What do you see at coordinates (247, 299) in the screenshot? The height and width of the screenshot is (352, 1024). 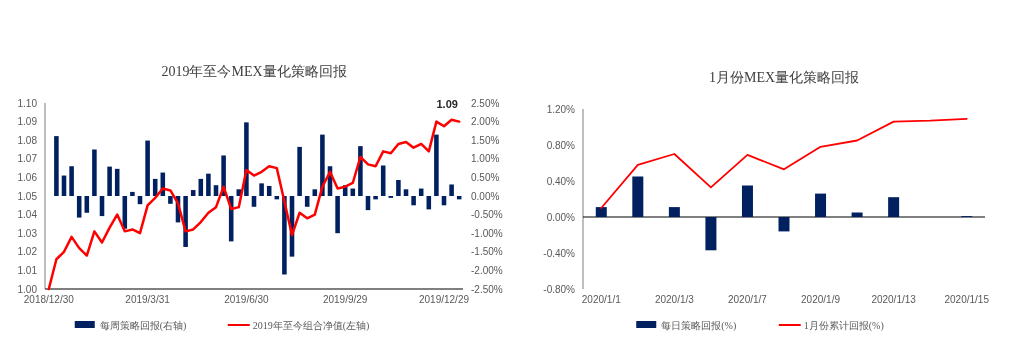 I see `x-tick-label: 2019/6/30` at bounding box center [247, 299].